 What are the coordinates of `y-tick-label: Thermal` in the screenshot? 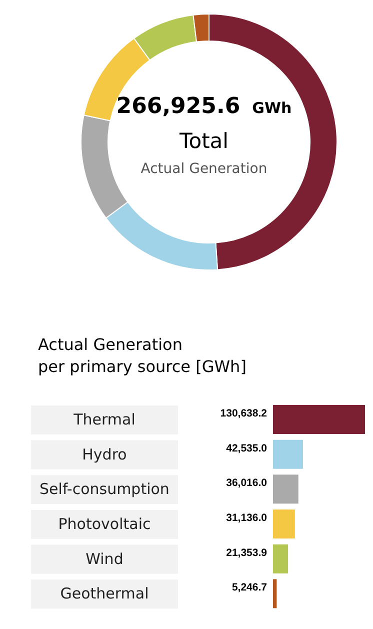 It's located at (104, 419).